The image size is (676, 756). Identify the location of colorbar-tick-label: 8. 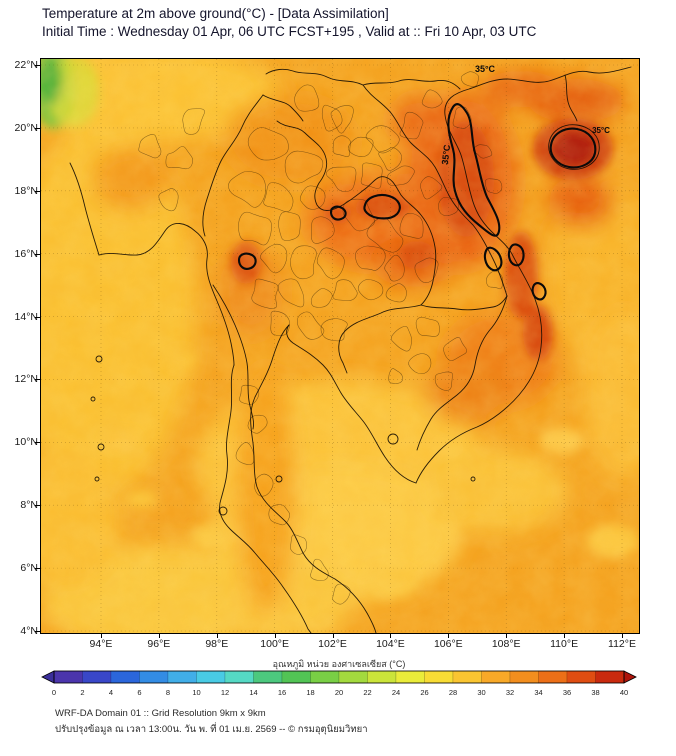
(168, 692).